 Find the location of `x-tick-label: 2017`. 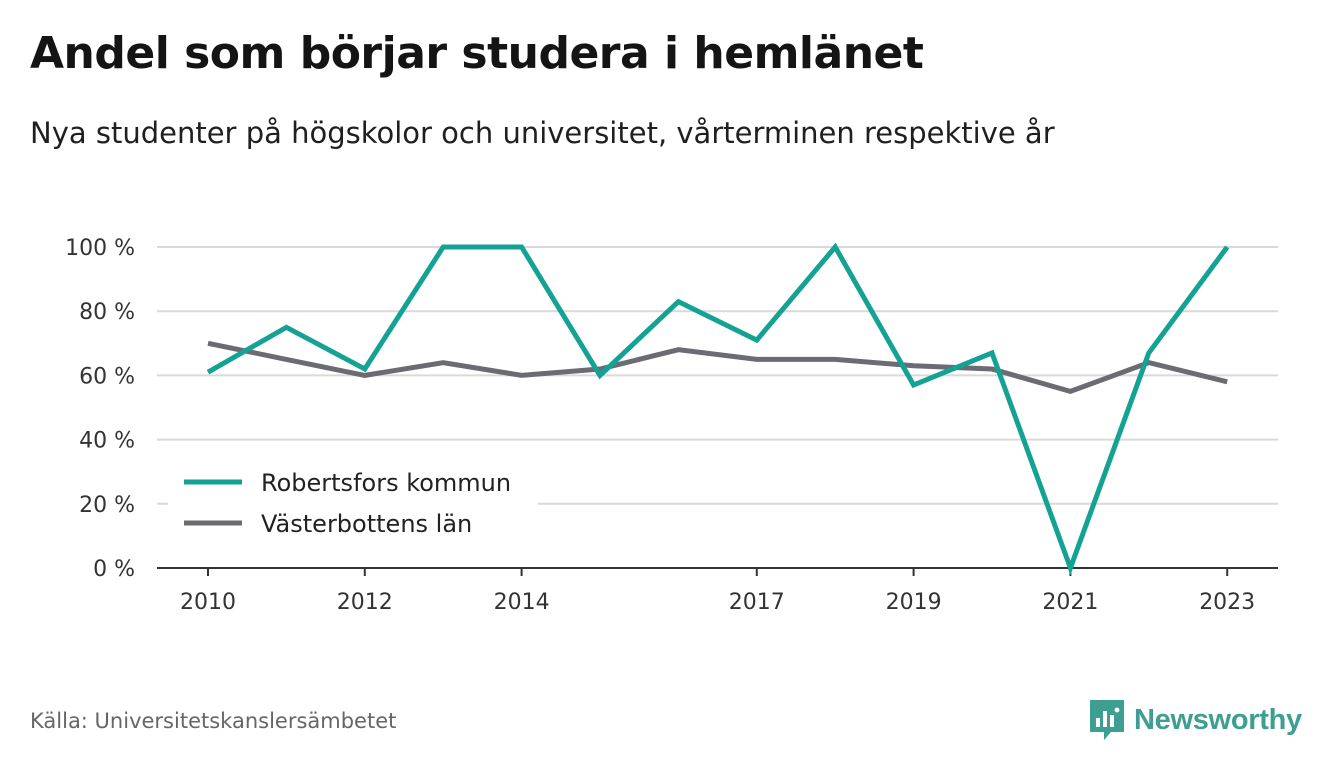

x-tick-label: 2017 is located at coordinates (757, 602).